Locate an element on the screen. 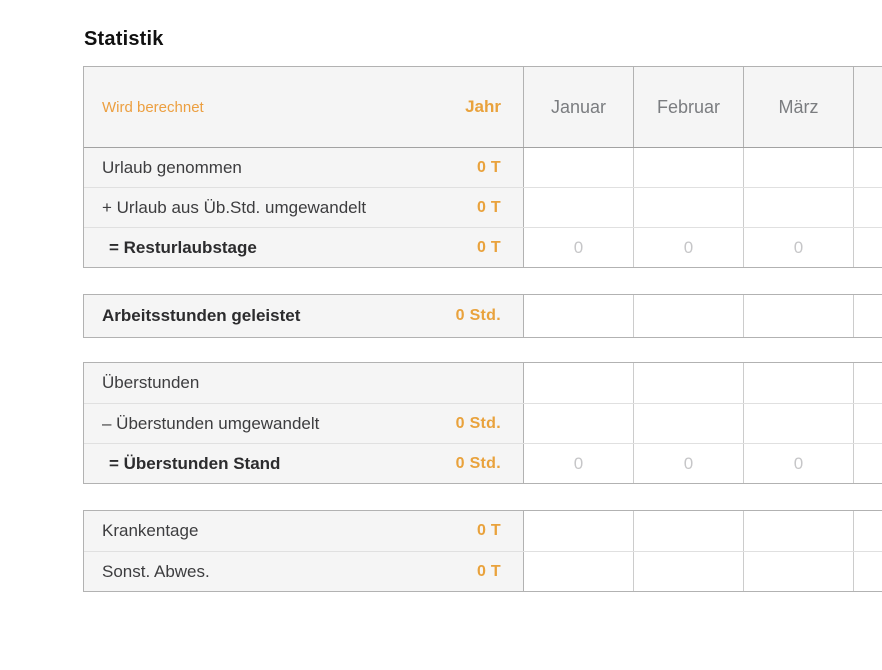 This screenshot has width=882, height=670. year-column-header: Jahr is located at coordinates (483, 106).